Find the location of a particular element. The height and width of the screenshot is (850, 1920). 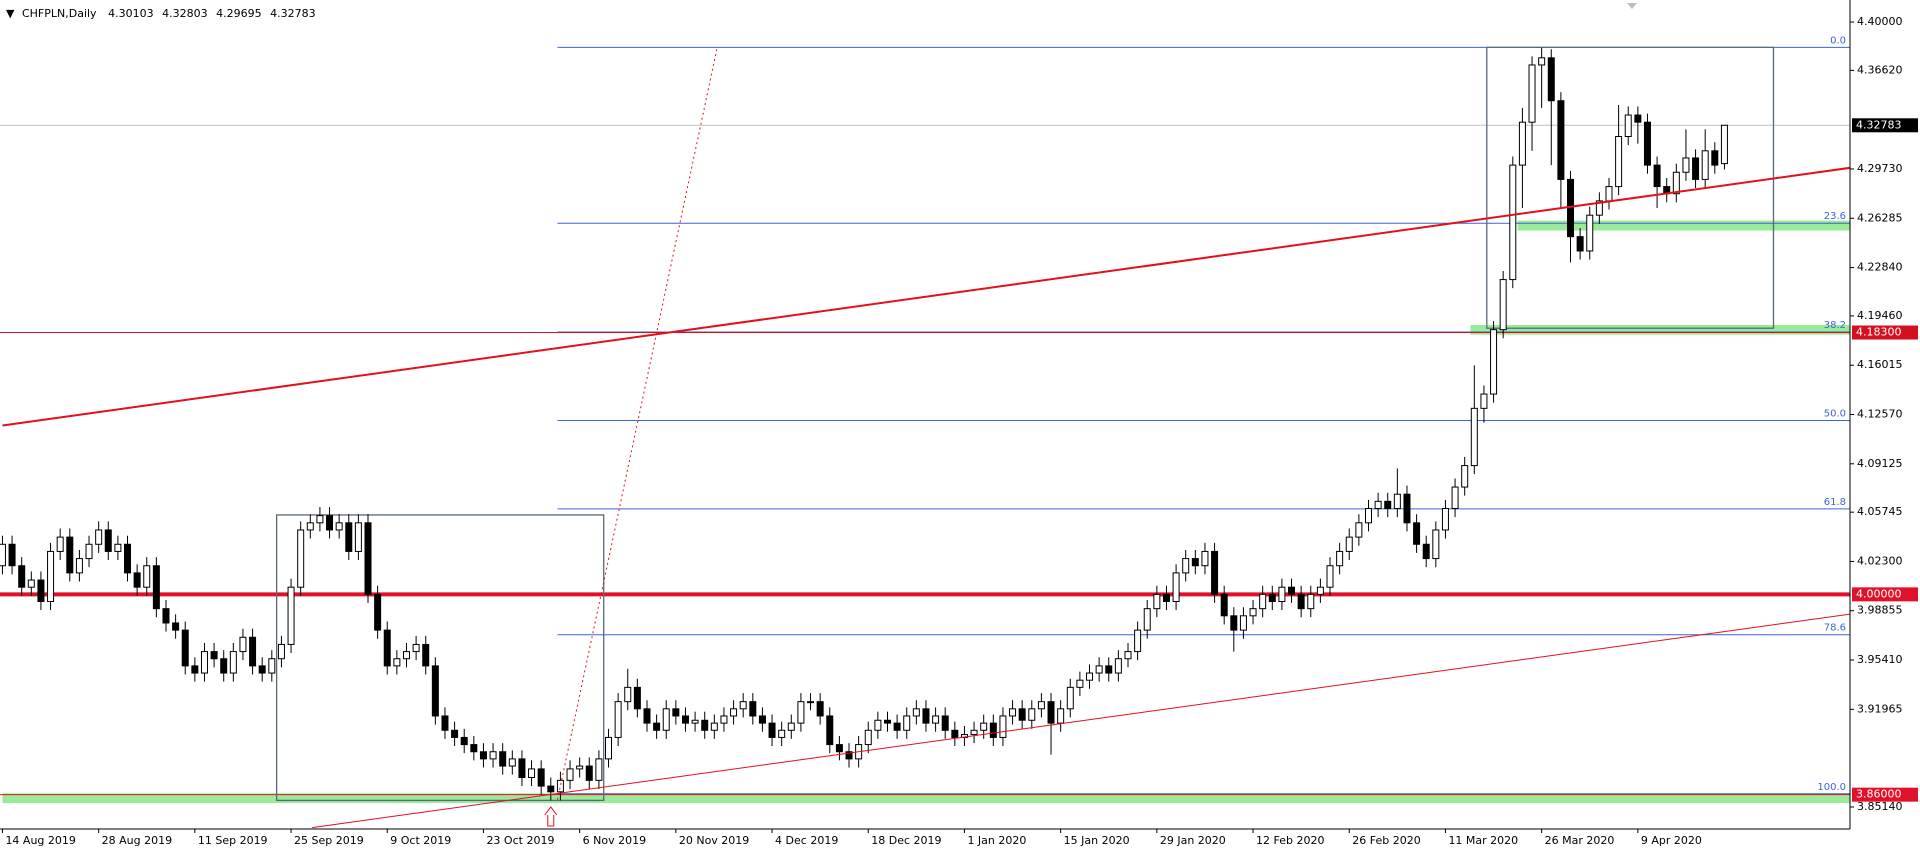

y-tick-label: 4.22840 is located at coordinates (1880, 267).